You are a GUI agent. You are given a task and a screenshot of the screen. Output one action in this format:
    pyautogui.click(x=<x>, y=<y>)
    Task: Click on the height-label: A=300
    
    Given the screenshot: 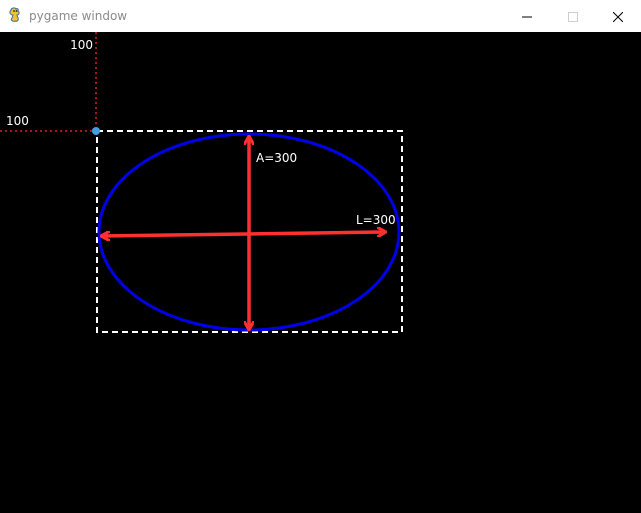 What is the action you would take?
    pyautogui.click(x=276, y=158)
    